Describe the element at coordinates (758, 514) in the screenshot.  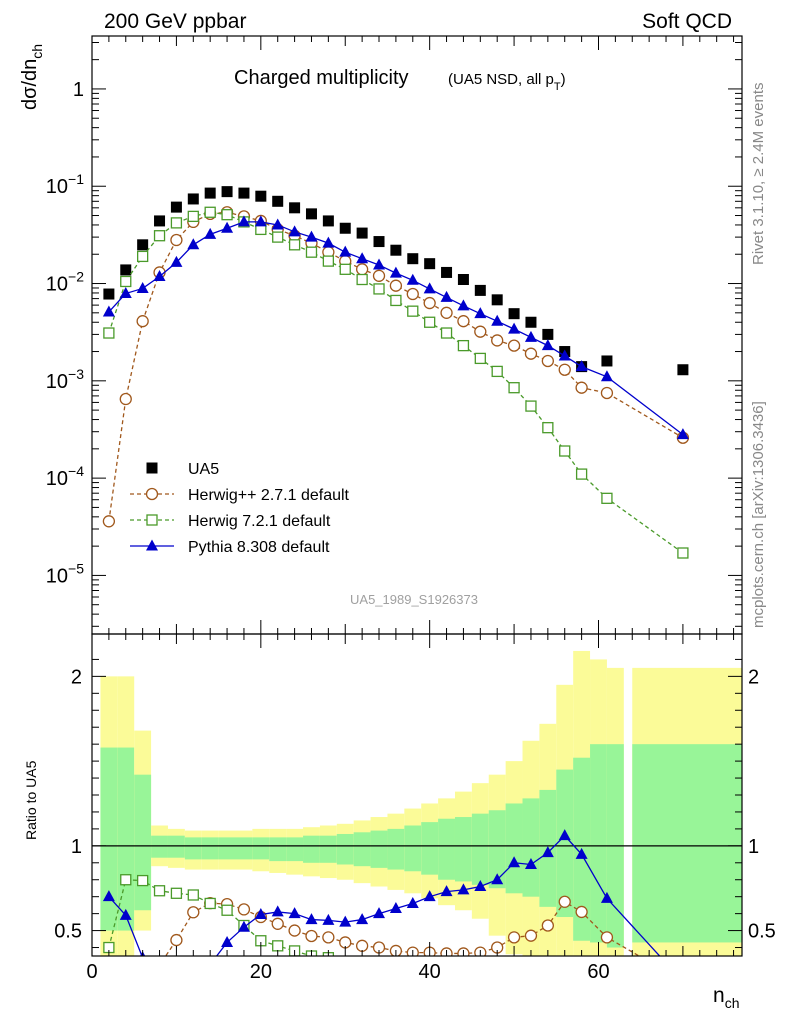
I see `mcplots-label-text: mcplots.cern.ch [arXiv:1306.3436]` at that location.